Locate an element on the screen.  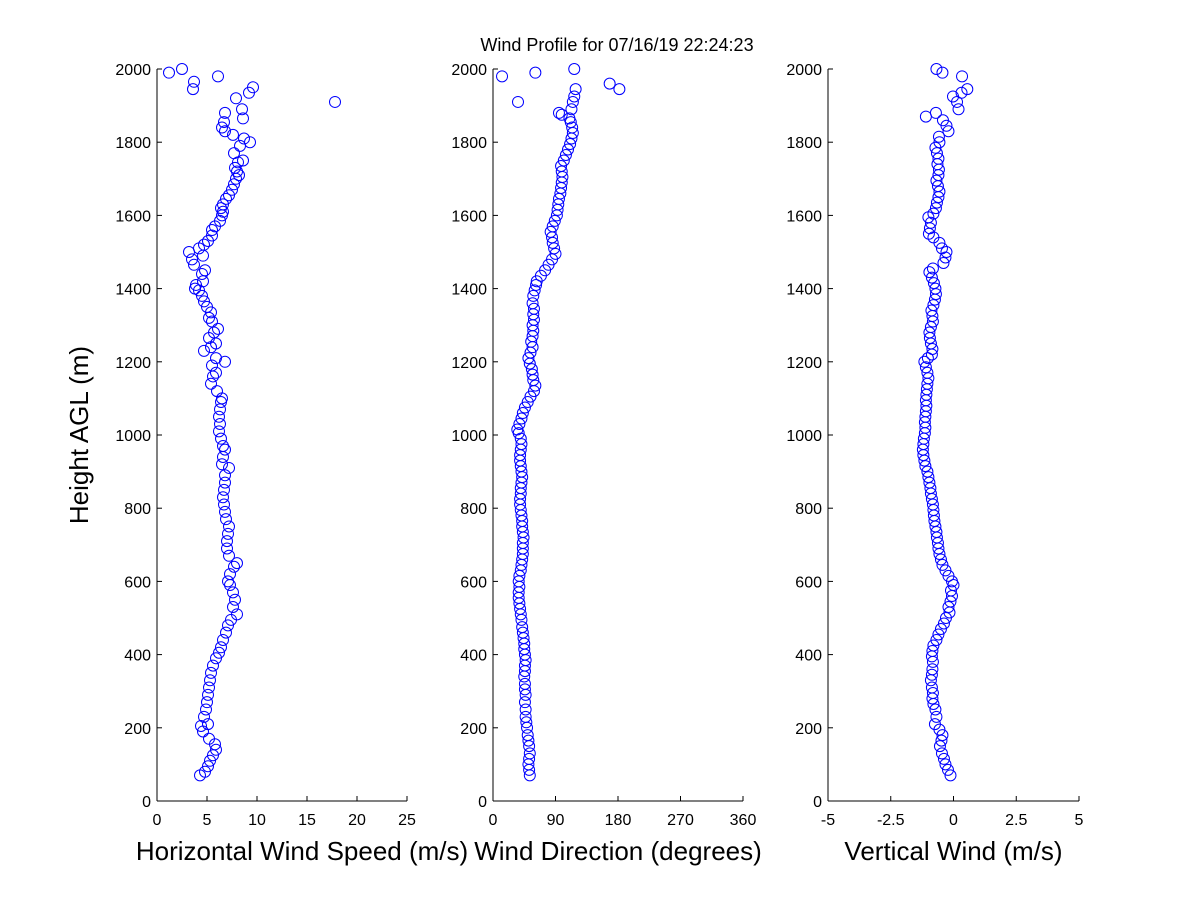
direction-y-tick-label: 800 is located at coordinates (473, 509).